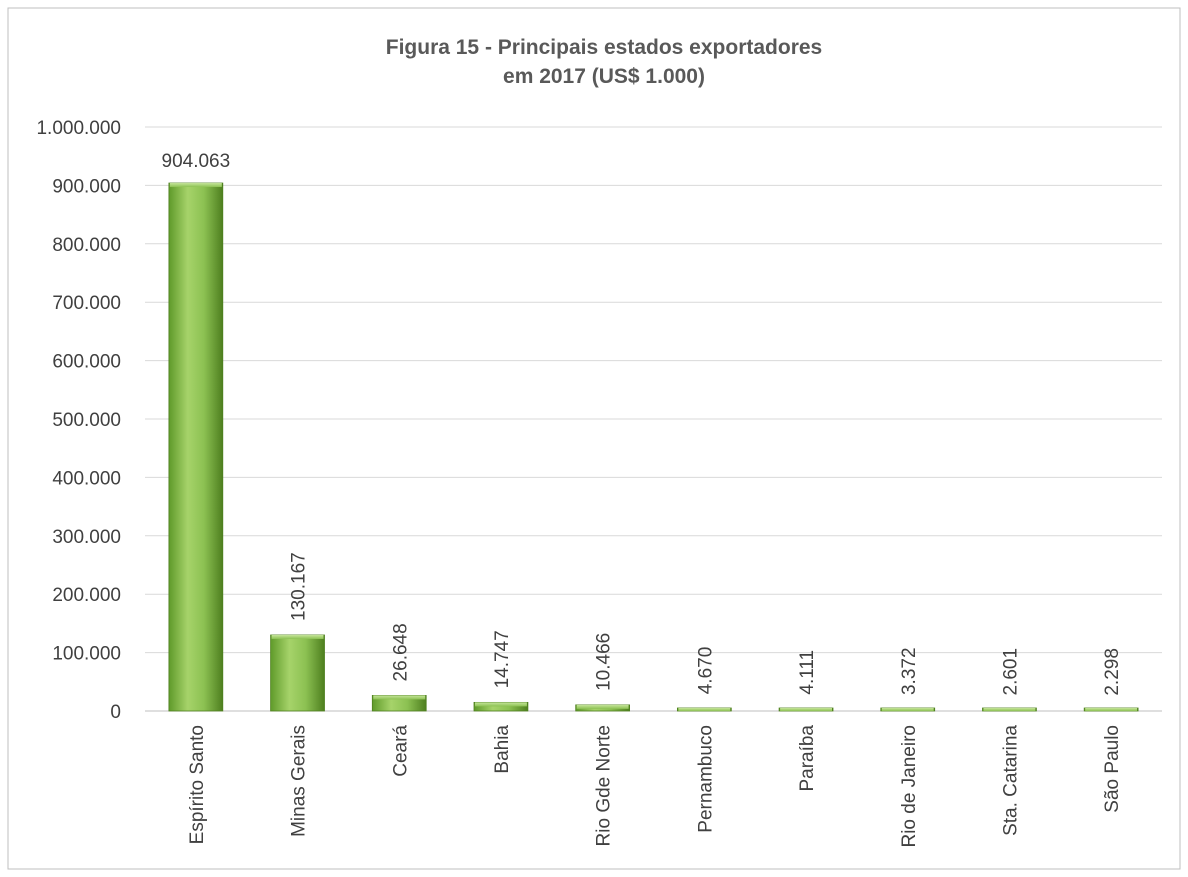  What do you see at coordinates (604, 76) in the screenshot?
I see `chart-title-line: em 2017 (US$ 1.000)` at bounding box center [604, 76].